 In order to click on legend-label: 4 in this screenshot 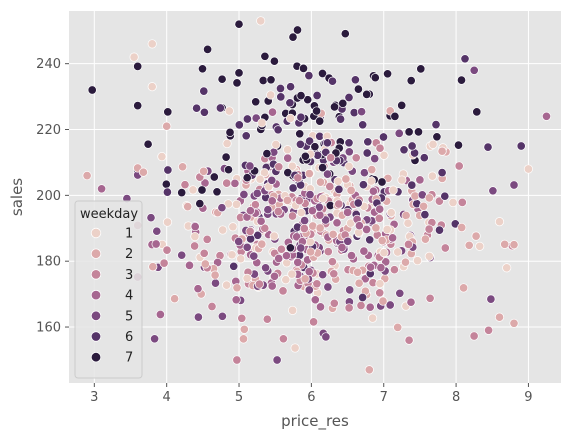, I will do `click(129, 296)`.